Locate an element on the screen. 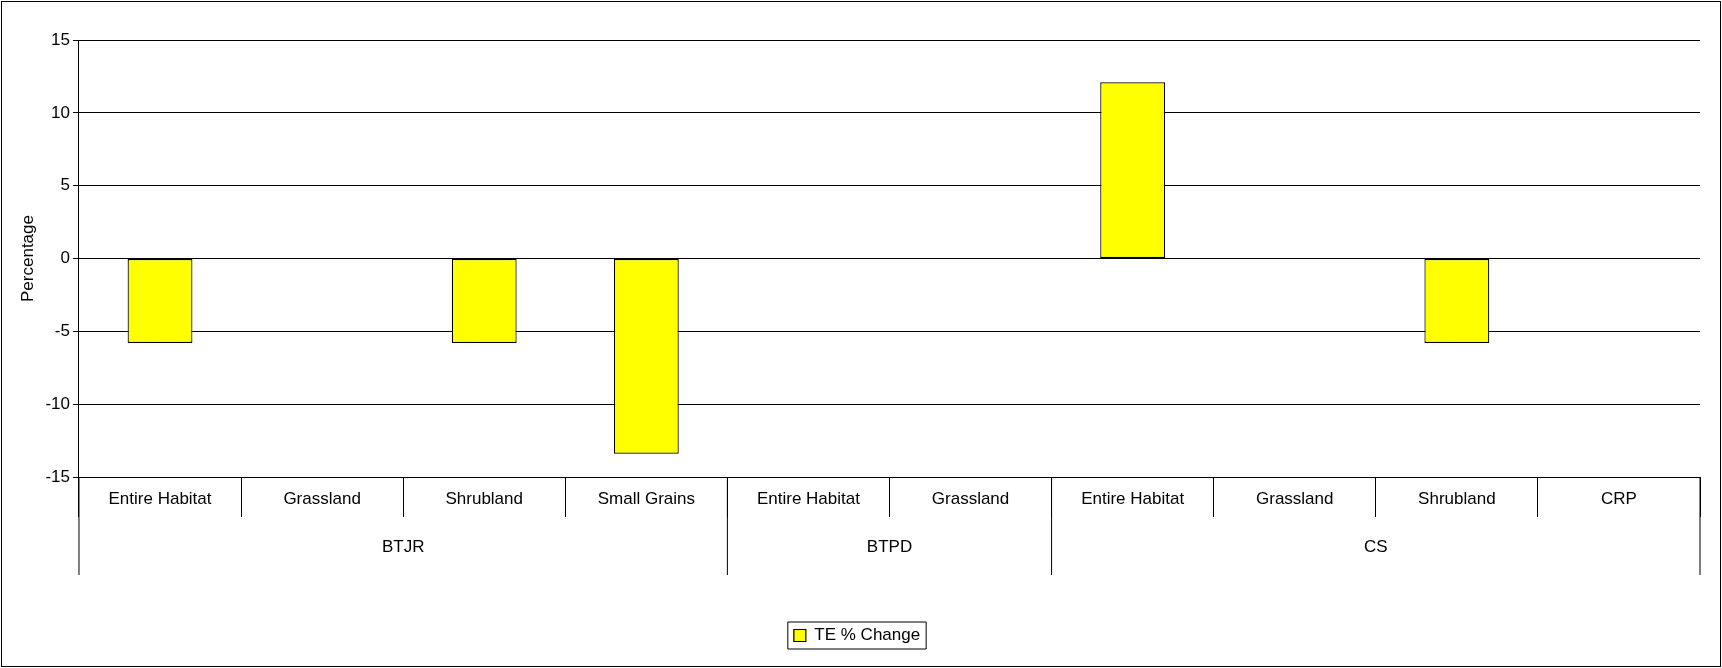 This screenshot has width=1722, height=668. y-tick-label: 0 is located at coordinates (65, 258).